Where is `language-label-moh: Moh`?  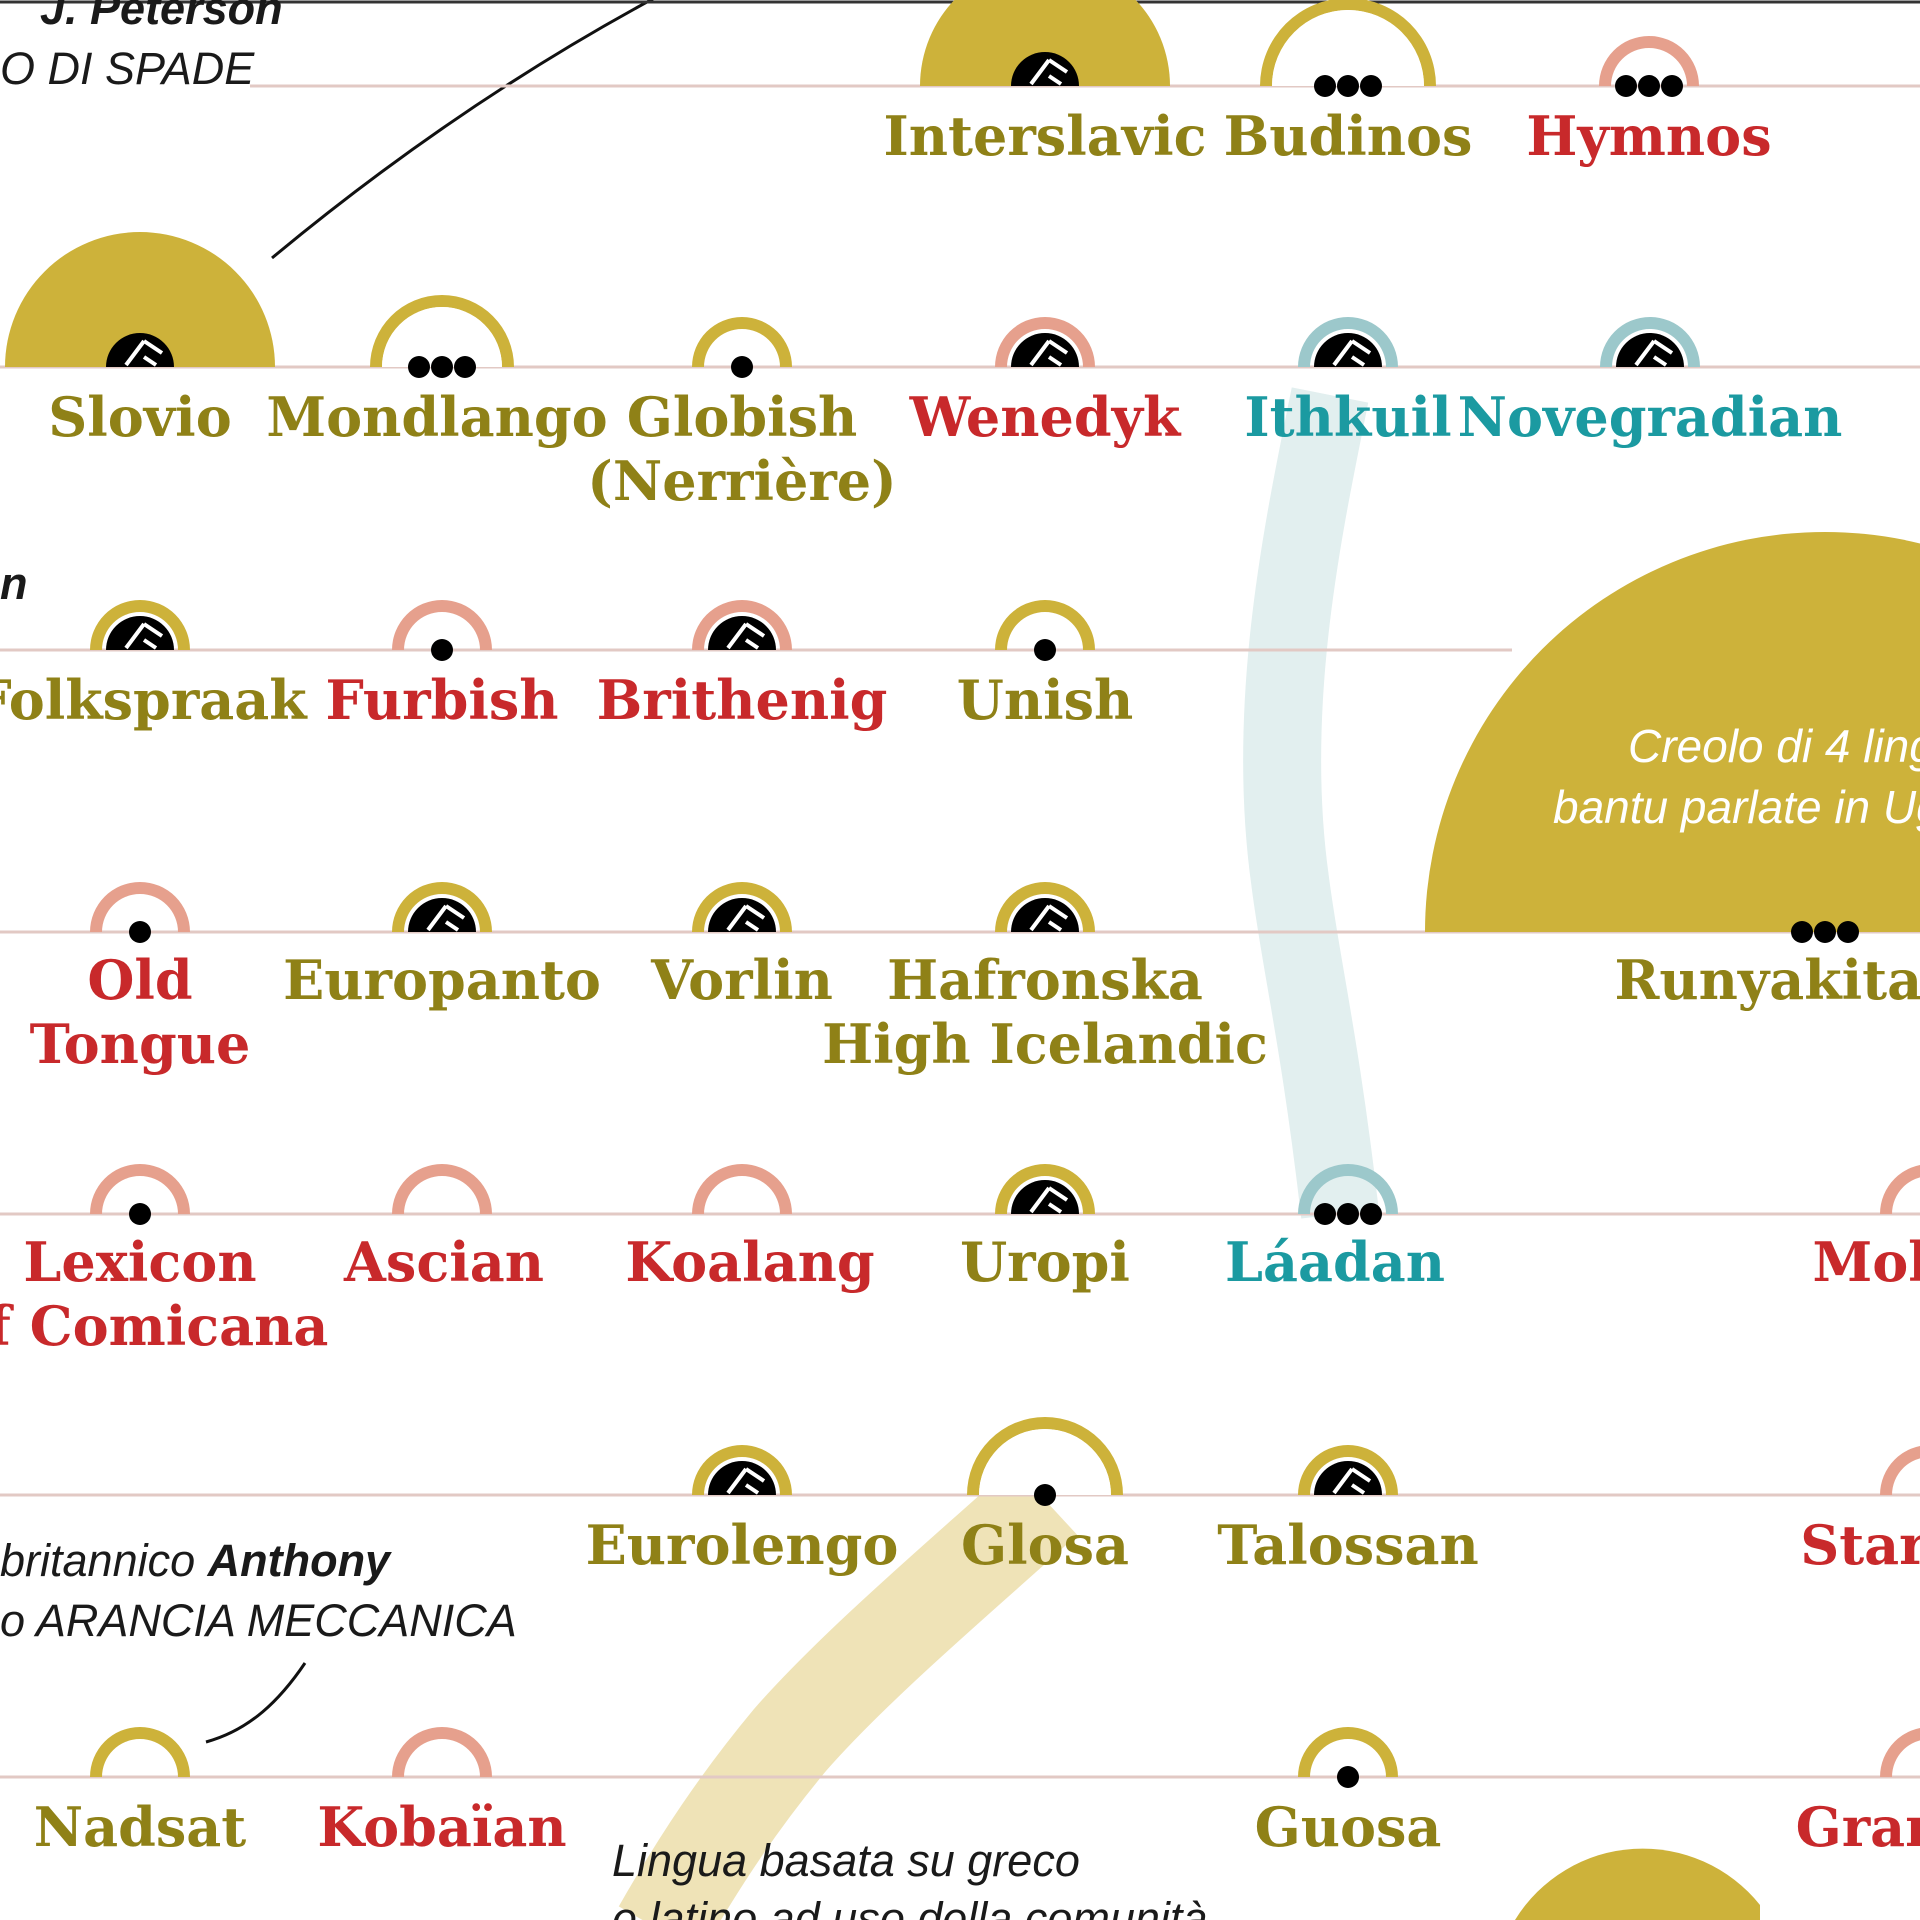 language-label-moh: Moh is located at coordinates (1866, 1262).